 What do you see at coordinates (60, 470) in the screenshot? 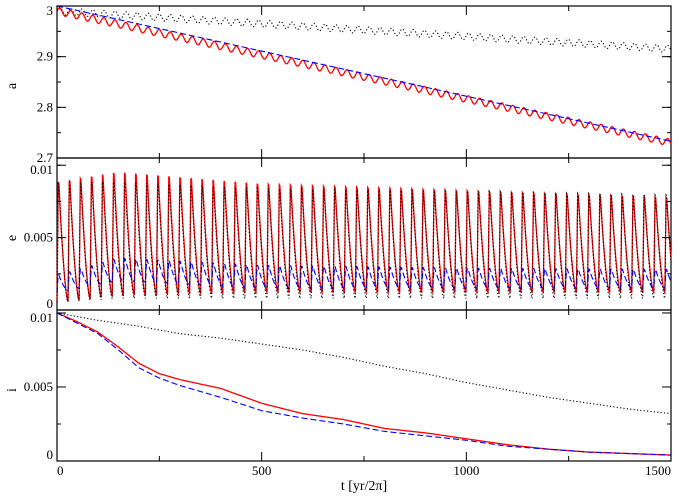
I see `xtick-label-0: 0` at bounding box center [60, 470].